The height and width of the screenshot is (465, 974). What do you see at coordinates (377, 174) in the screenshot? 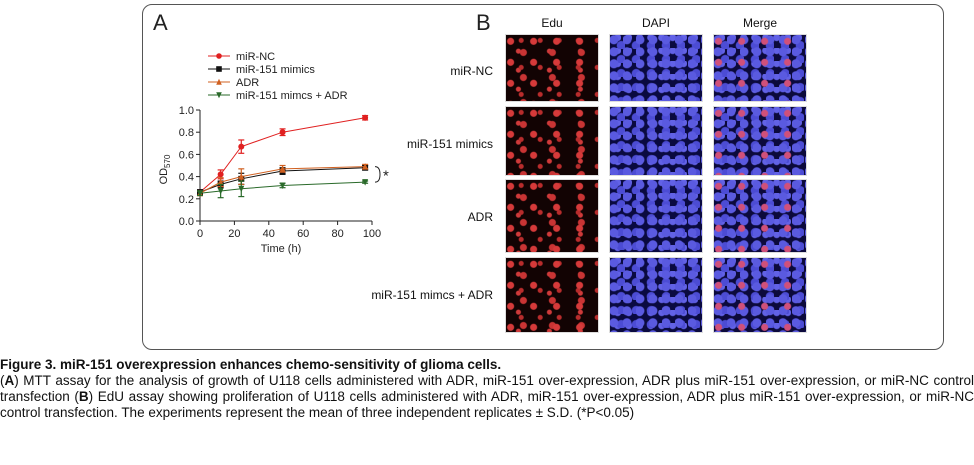
I see `significance-bracket` at bounding box center [377, 174].